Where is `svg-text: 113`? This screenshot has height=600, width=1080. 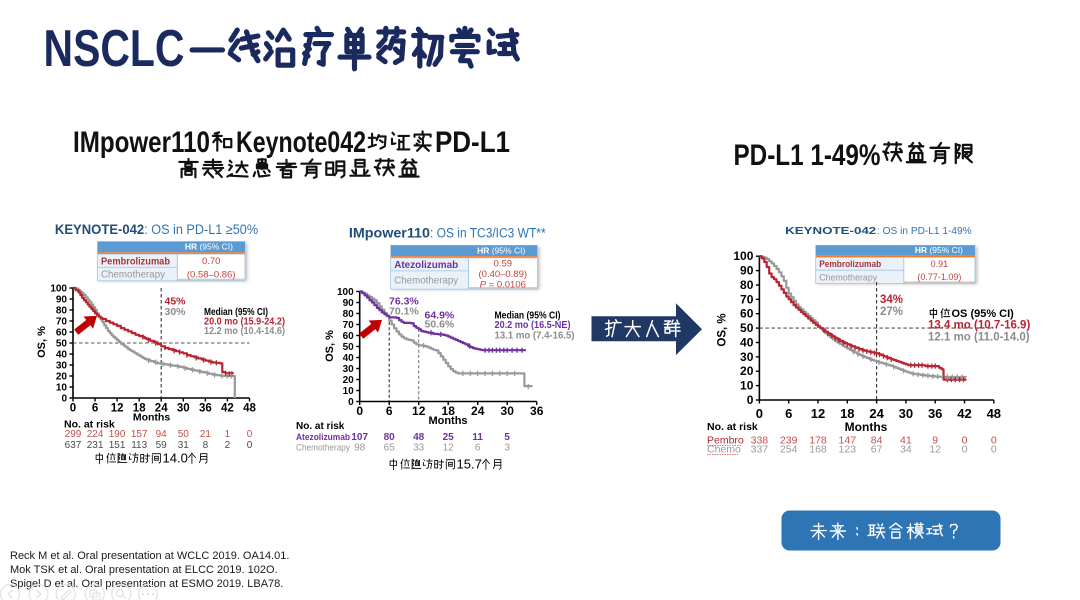
svg-text: 113 is located at coordinates (139, 445).